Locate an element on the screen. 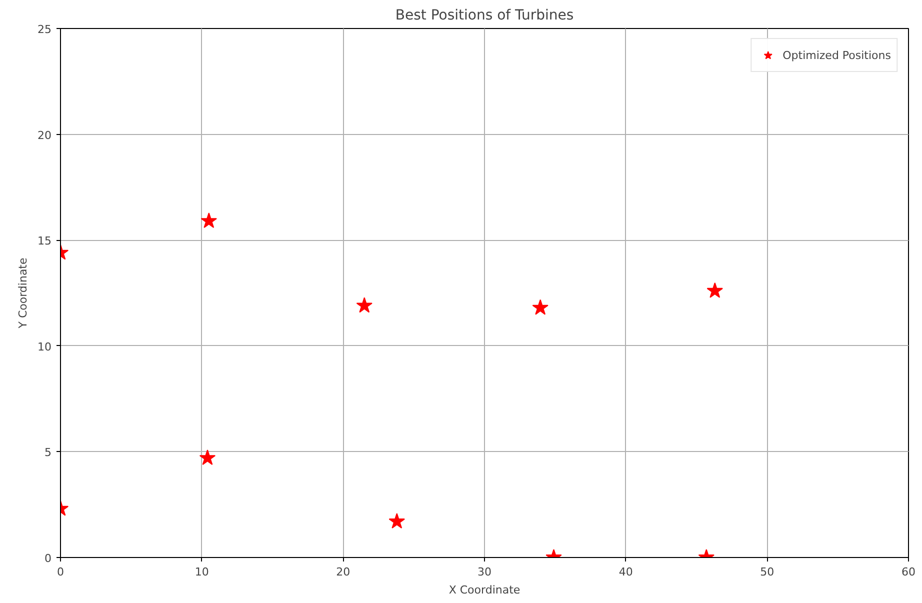  x-tick-label: 0 is located at coordinates (60, 572).